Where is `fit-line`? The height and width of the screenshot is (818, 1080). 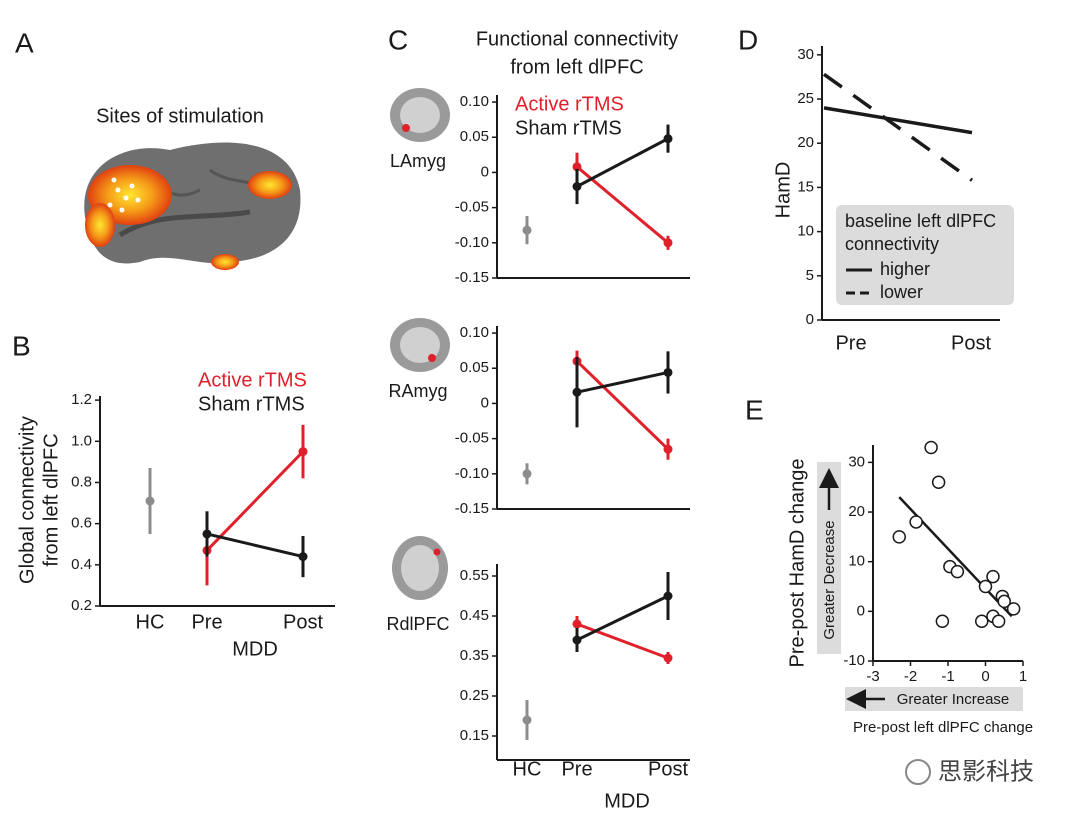
fit-line is located at coordinates (955, 557).